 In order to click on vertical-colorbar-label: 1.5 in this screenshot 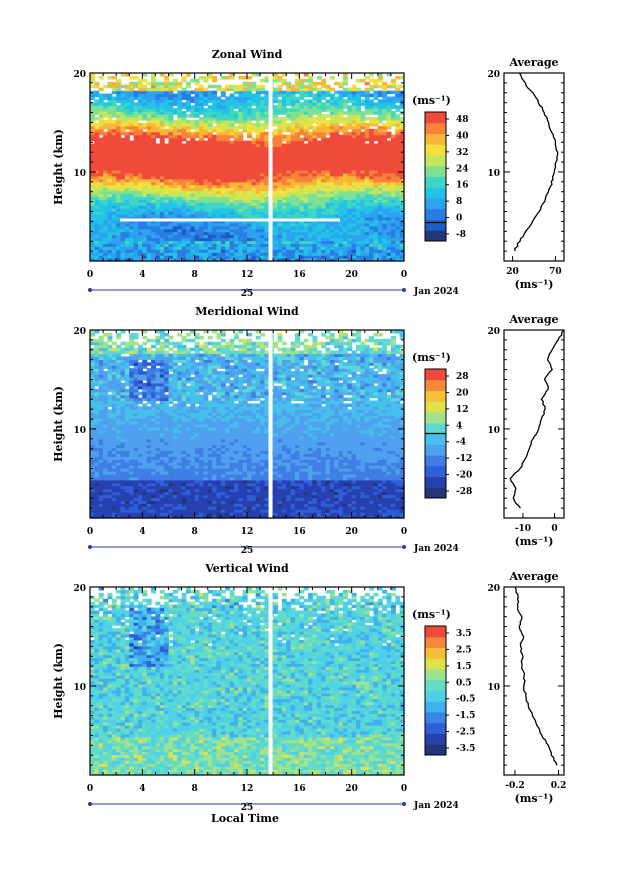, I will do `click(464, 667)`.